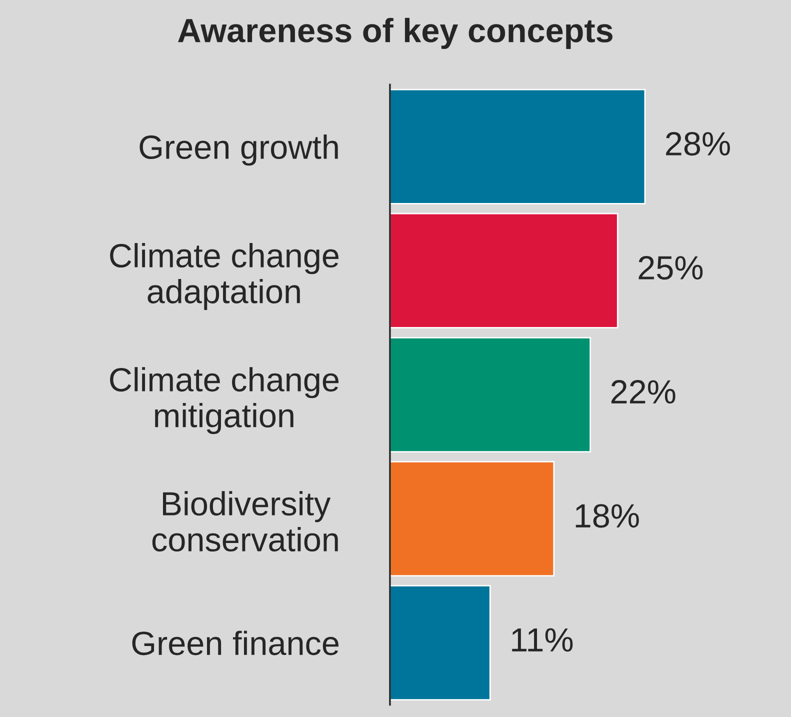 This screenshot has height=717, width=791. Describe the element at coordinates (670, 268) in the screenshot. I see `data-label: 25%` at that location.